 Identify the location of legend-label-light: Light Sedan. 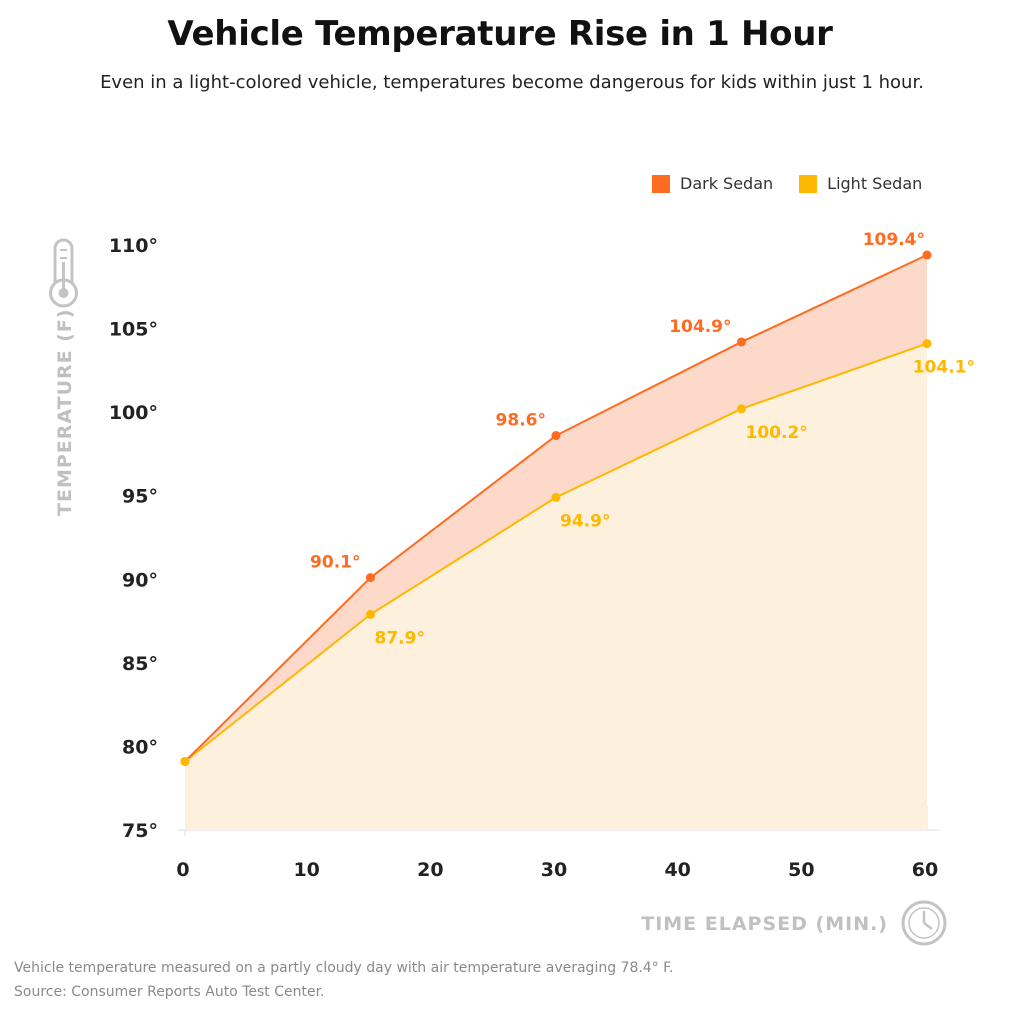
(875, 183).